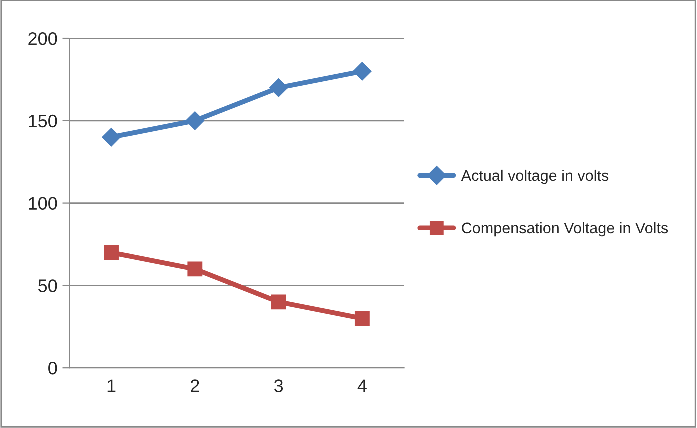 This screenshot has height=428, width=697. What do you see at coordinates (48, 286) in the screenshot?
I see `y-tick-label: 50` at bounding box center [48, 286].